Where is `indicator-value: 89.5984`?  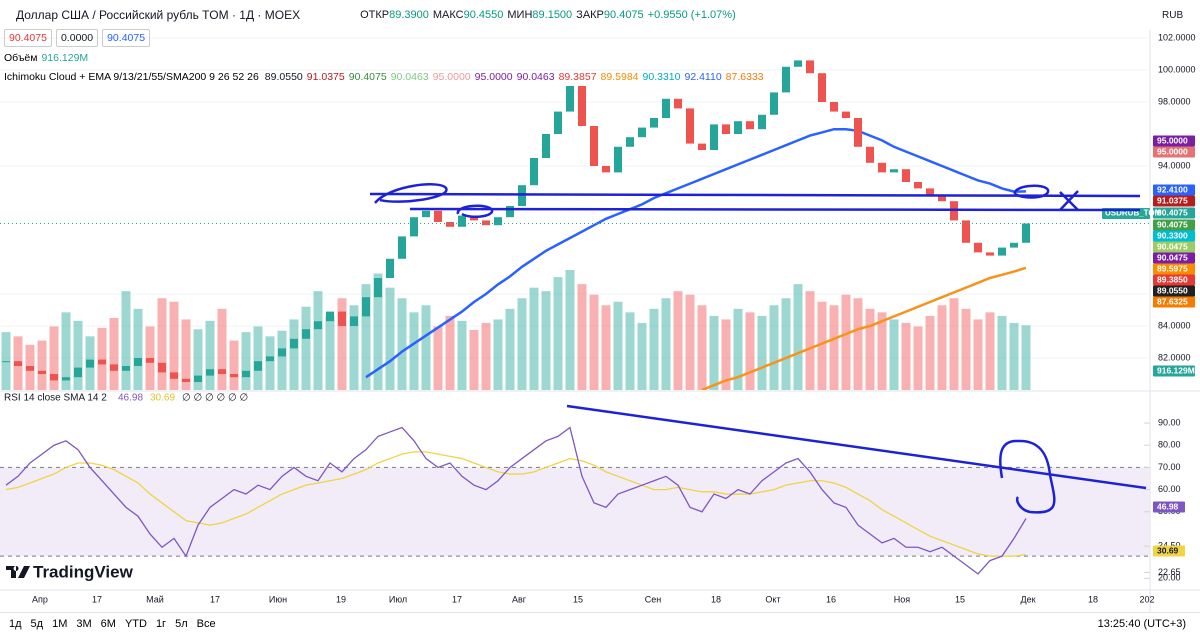 indicator-value: 89.5984 is located at coordinates (619, 77).